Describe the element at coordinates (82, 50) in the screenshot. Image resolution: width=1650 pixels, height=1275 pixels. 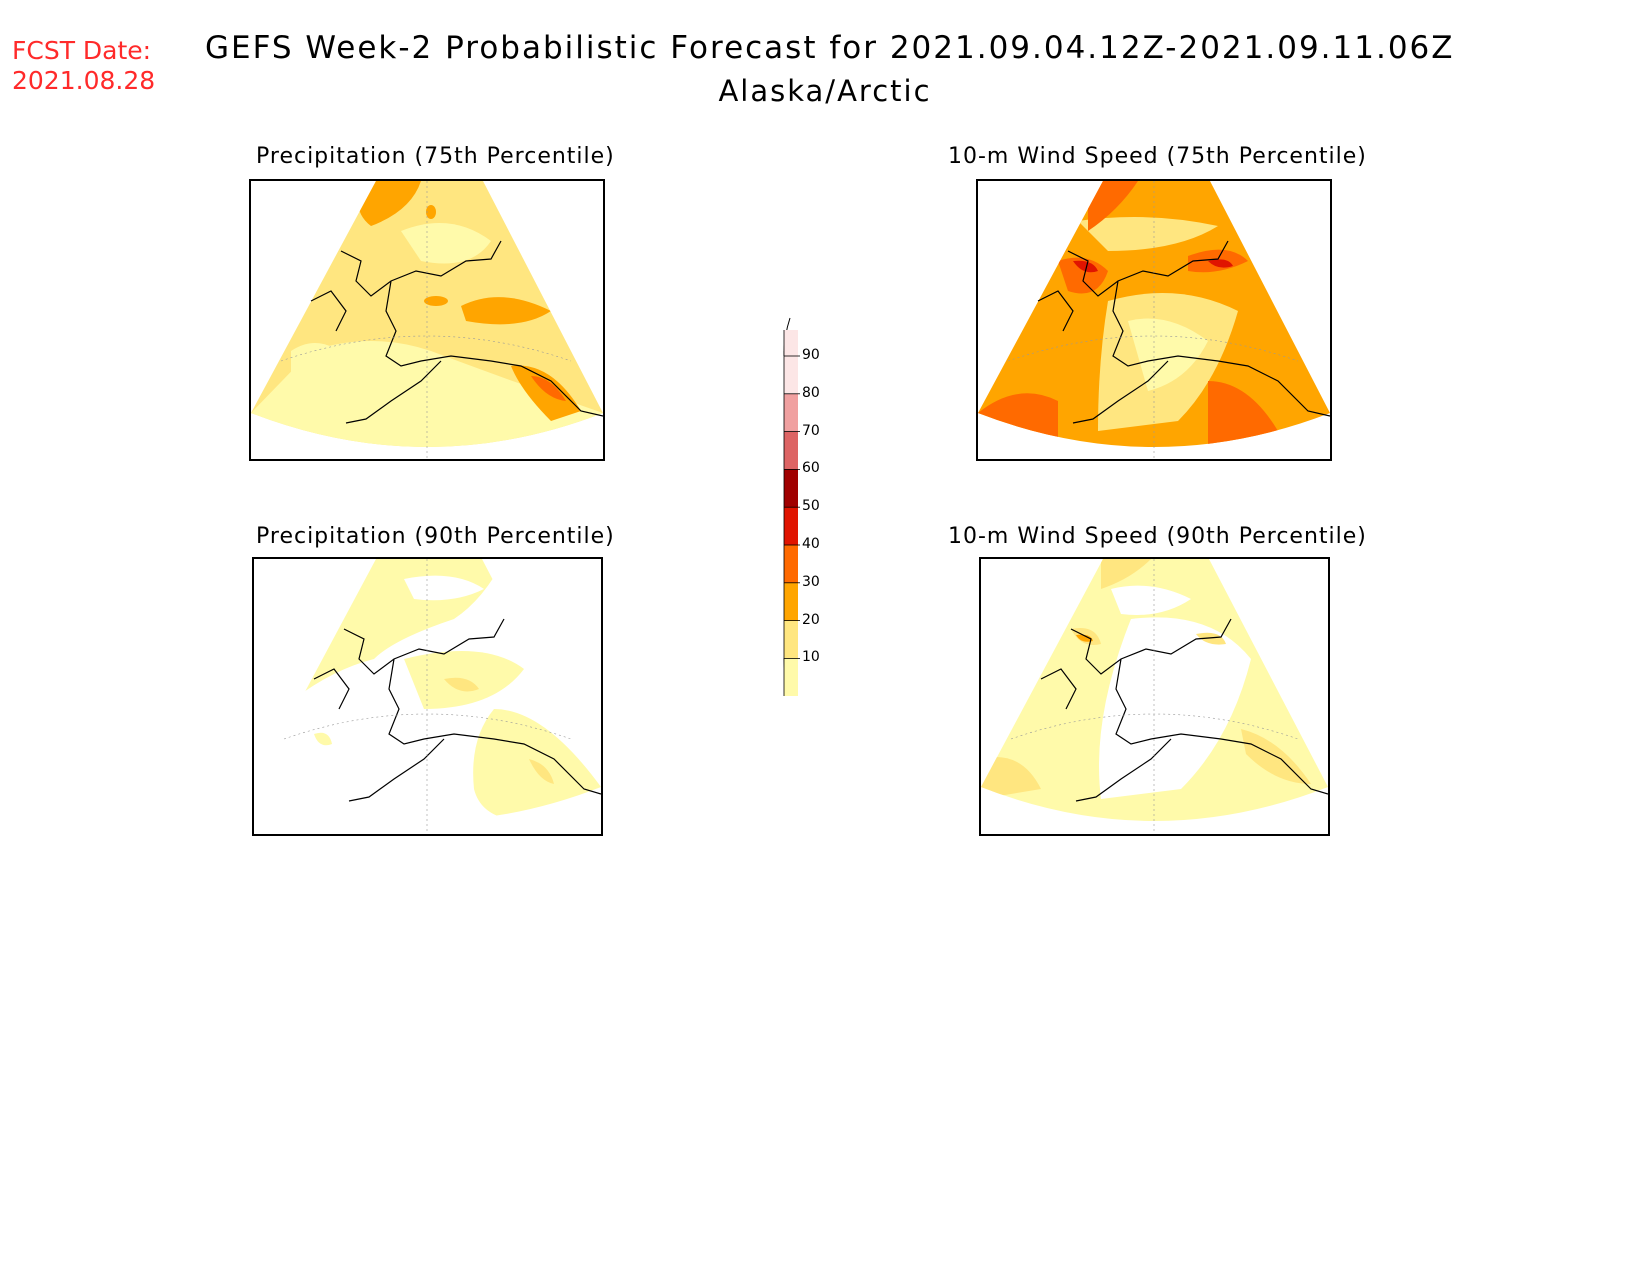
I see `fcst-date-label: FCST Date:` at that location.